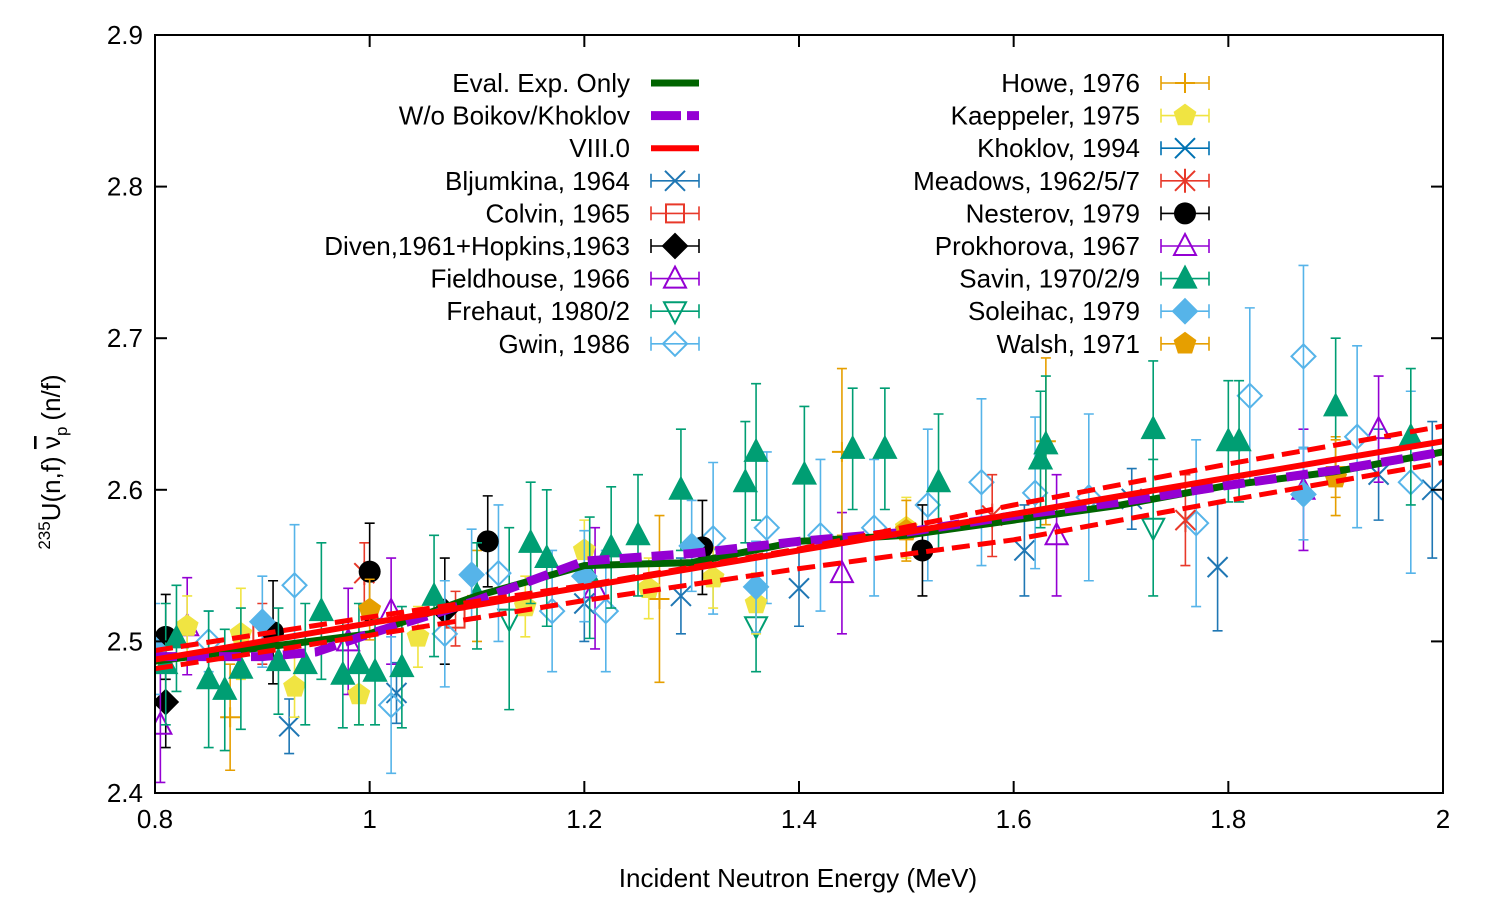  Describe the element at coordinates (125, 35) in the screenshot. I see `y-tick-label: 2.9` at that location.